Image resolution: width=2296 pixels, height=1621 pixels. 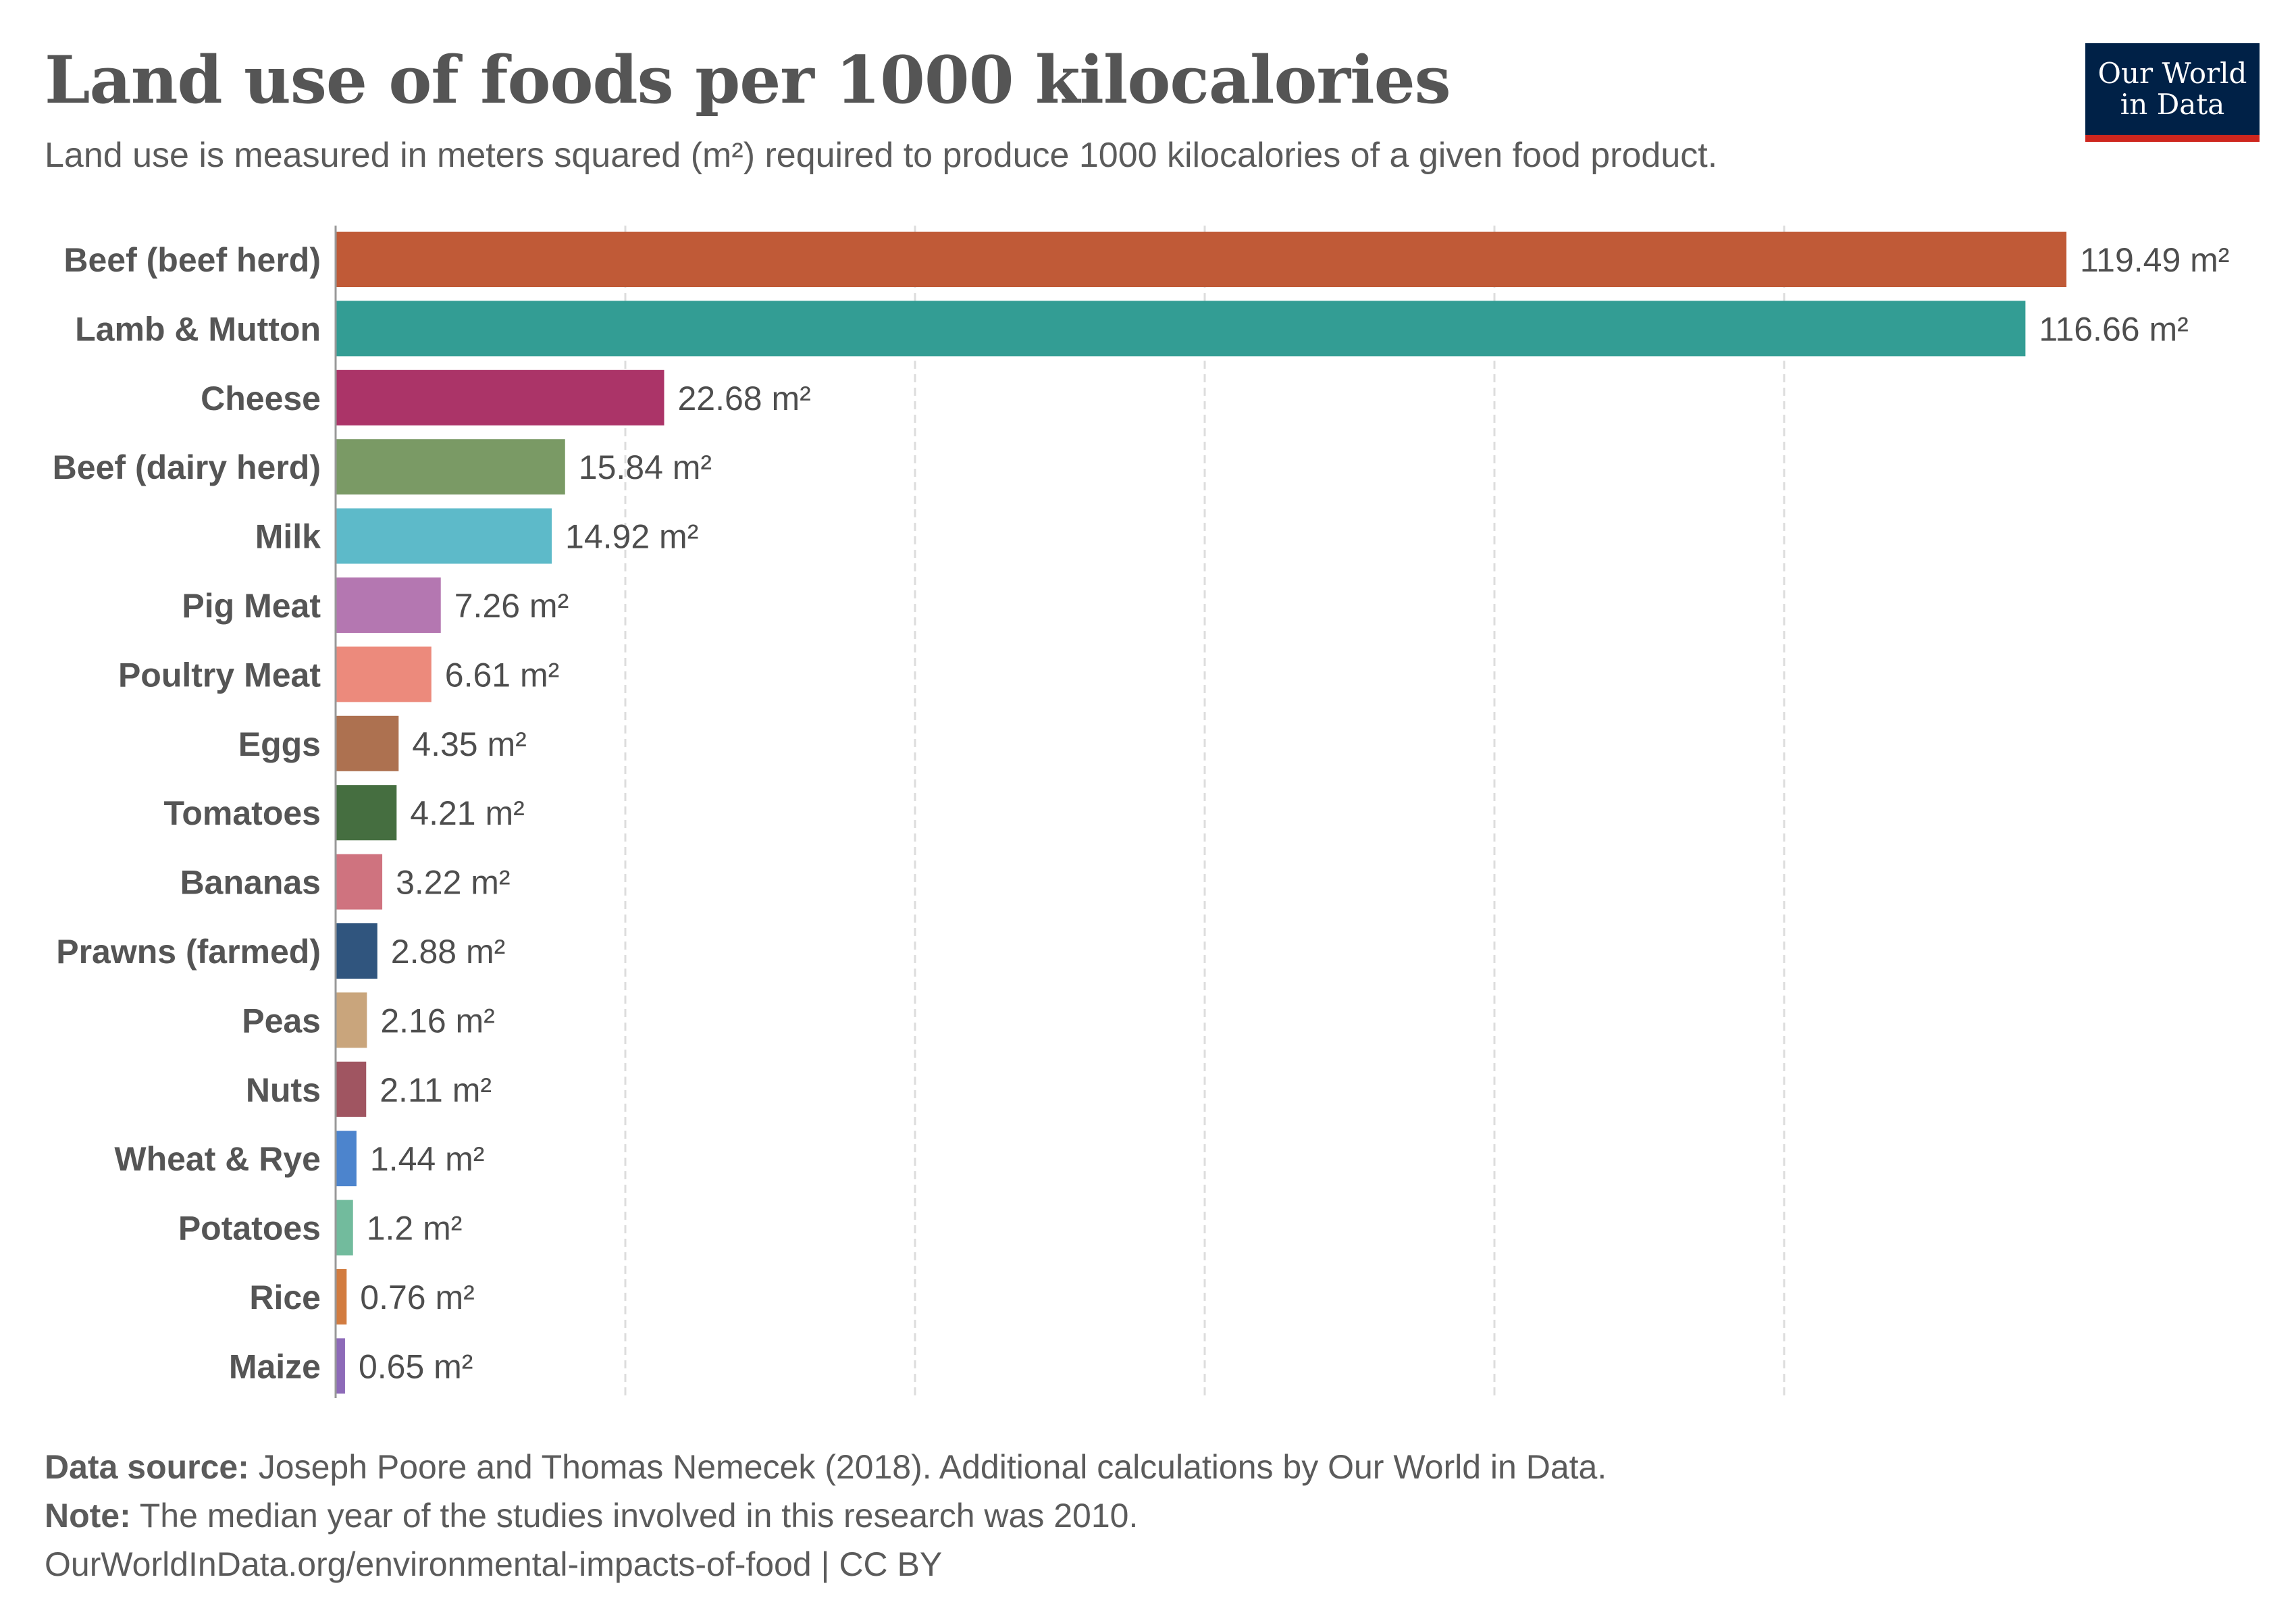 I want to click on category-label: Rice, so click(x=285, y=1297).